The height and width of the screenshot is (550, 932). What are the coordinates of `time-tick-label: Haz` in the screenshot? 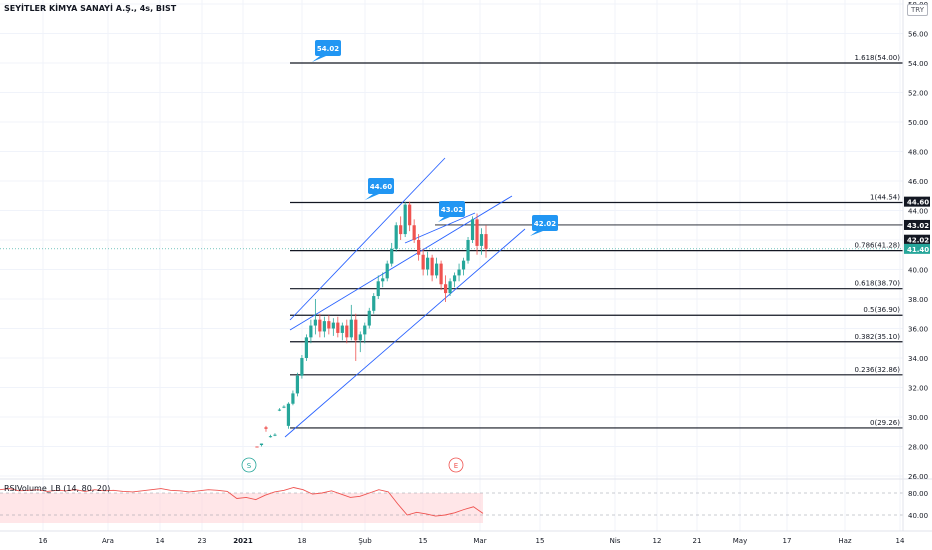 It's located at (845, 541).